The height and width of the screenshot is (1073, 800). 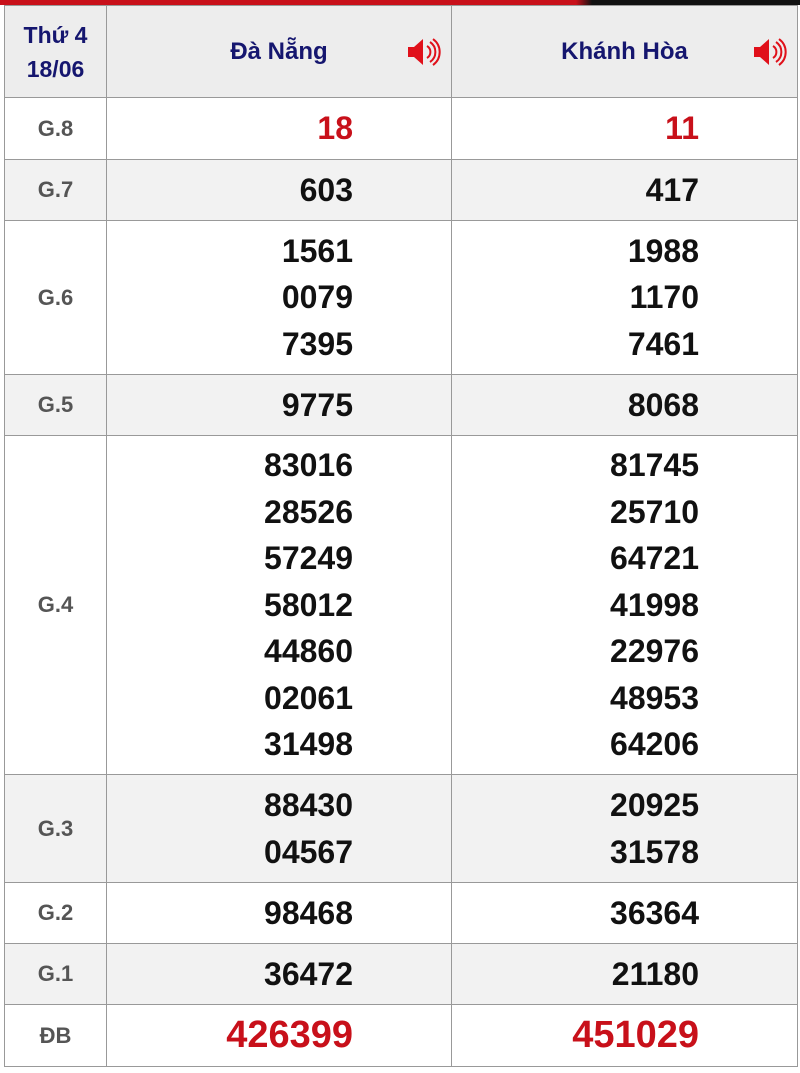 I want to click on prize-number: 31578, so click(x=654, y=851).